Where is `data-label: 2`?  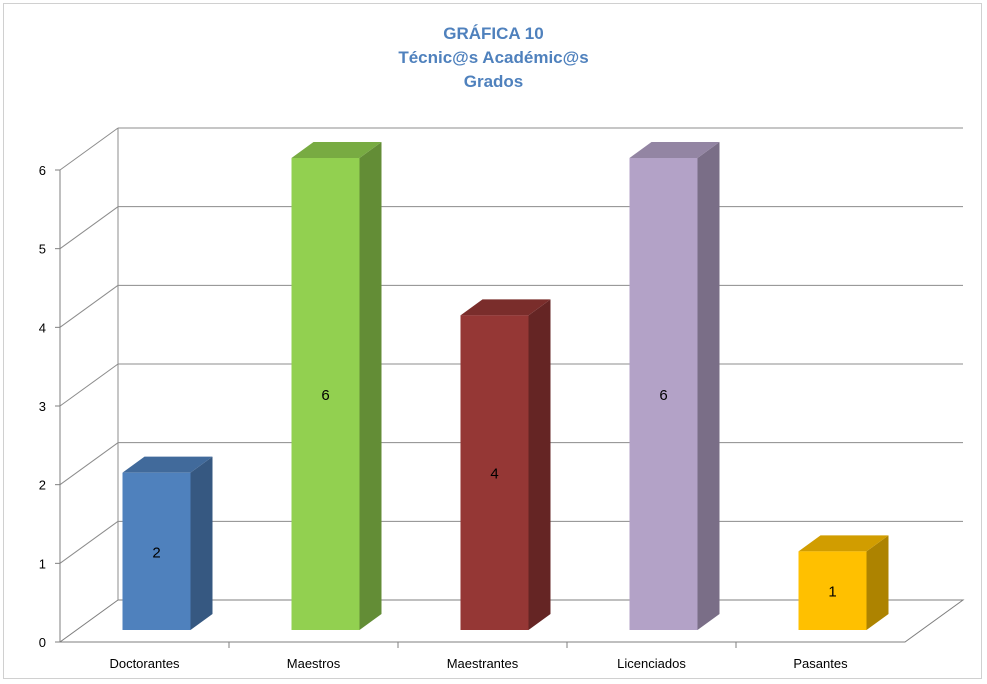 data-label: 2 is located at coordinates (156, 552).